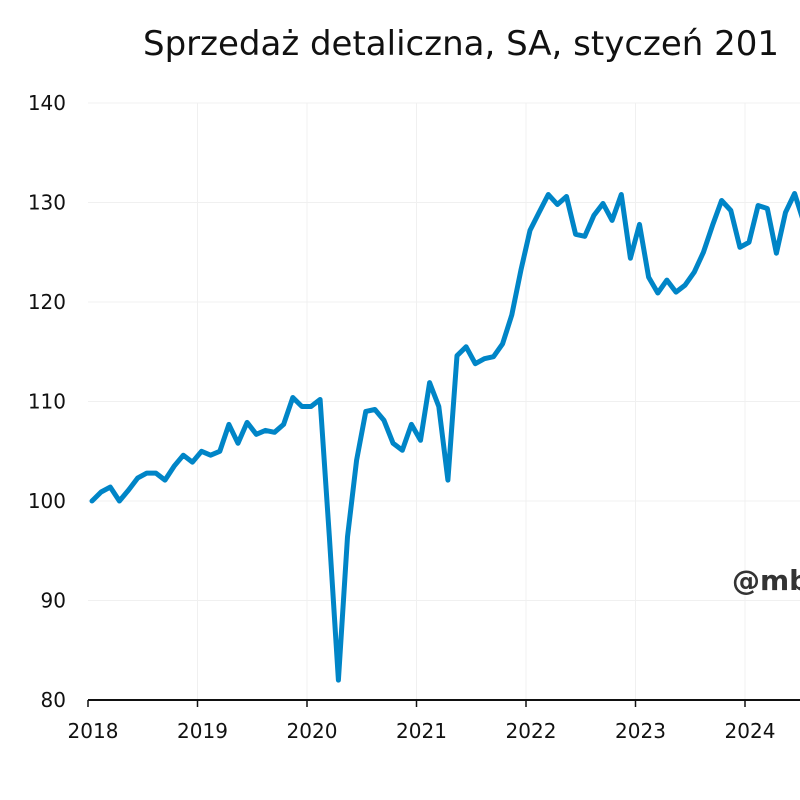  Describe the element at coordinates (47, 501) in the screenshot. I see `y-tick-label: 100` at that location.